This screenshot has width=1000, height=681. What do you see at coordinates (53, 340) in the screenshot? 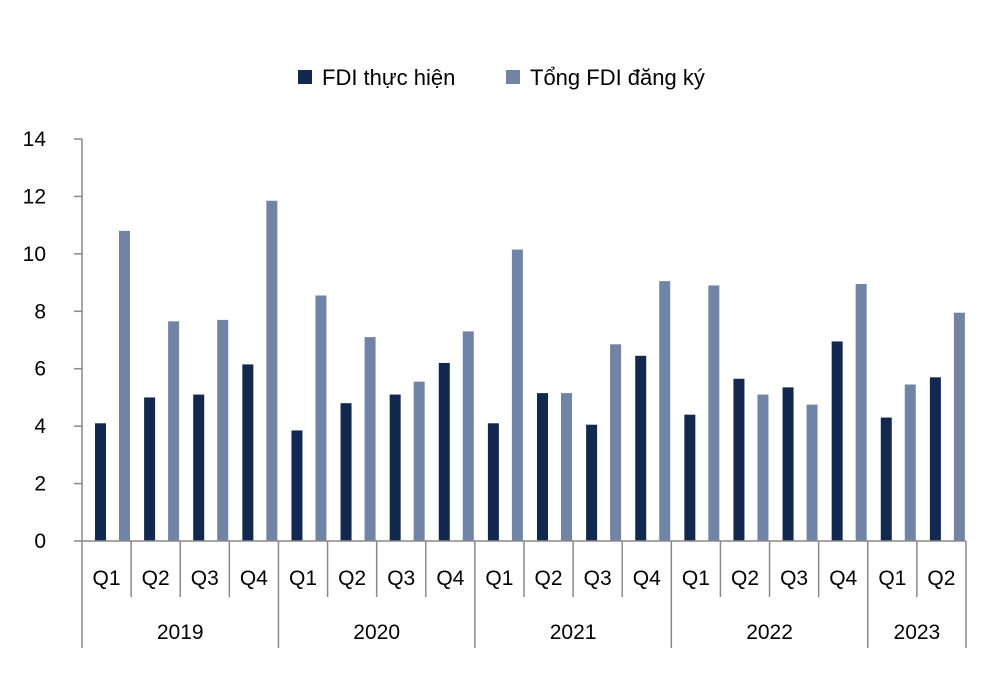
I see `y-axis: 0 2 4 6 8 10 12 14` at bounding box center [53, 340].